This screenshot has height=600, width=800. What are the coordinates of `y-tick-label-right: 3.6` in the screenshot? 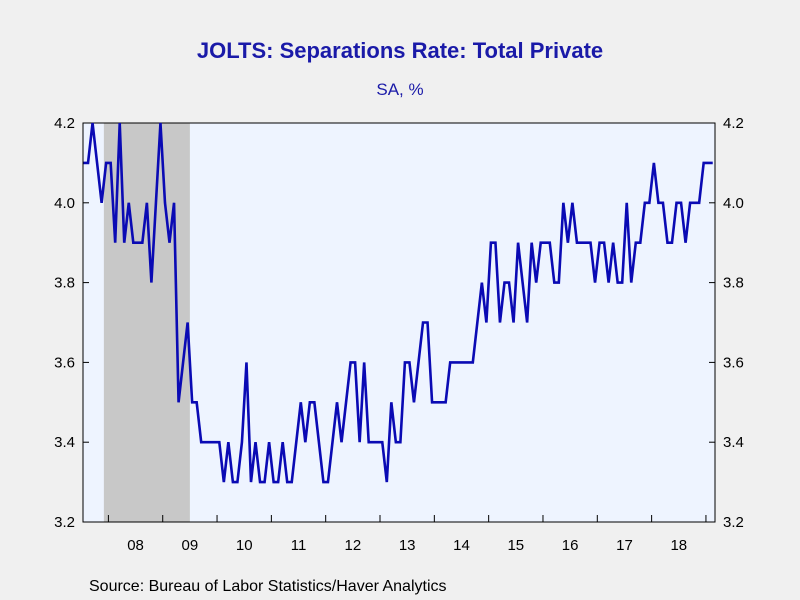 It's located at (733, 362).